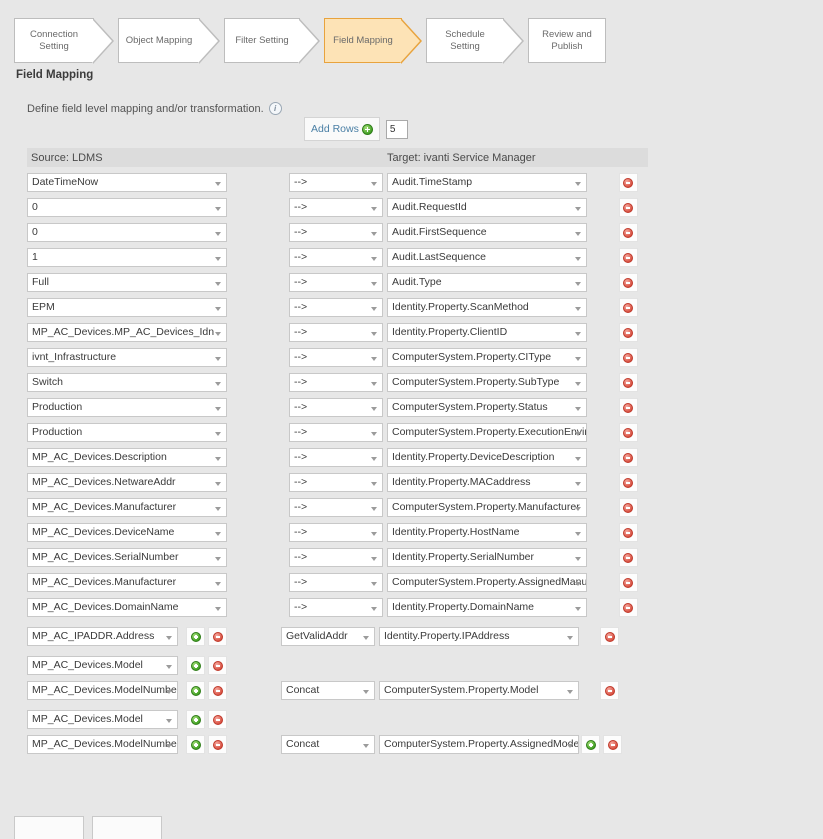 This screenshot has width=823, height=839. Describe the element at coordinates (127, 457) in the screenshot. I see `source-field-select: MP_AC_Devices.Description` at that location.